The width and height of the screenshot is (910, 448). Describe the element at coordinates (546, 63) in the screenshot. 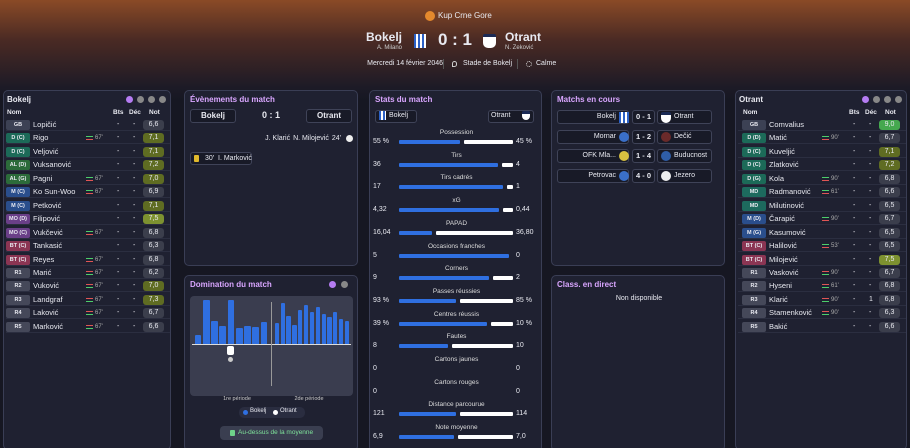

I see `weather: Calme` at that location.